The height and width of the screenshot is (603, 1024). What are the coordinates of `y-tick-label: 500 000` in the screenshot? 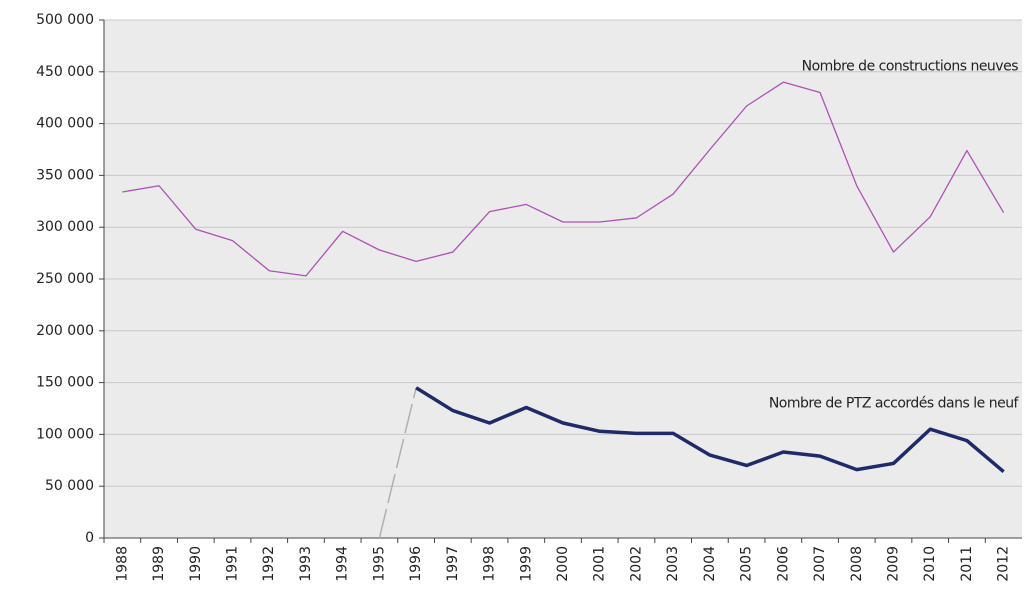 It's located at (65, 20).